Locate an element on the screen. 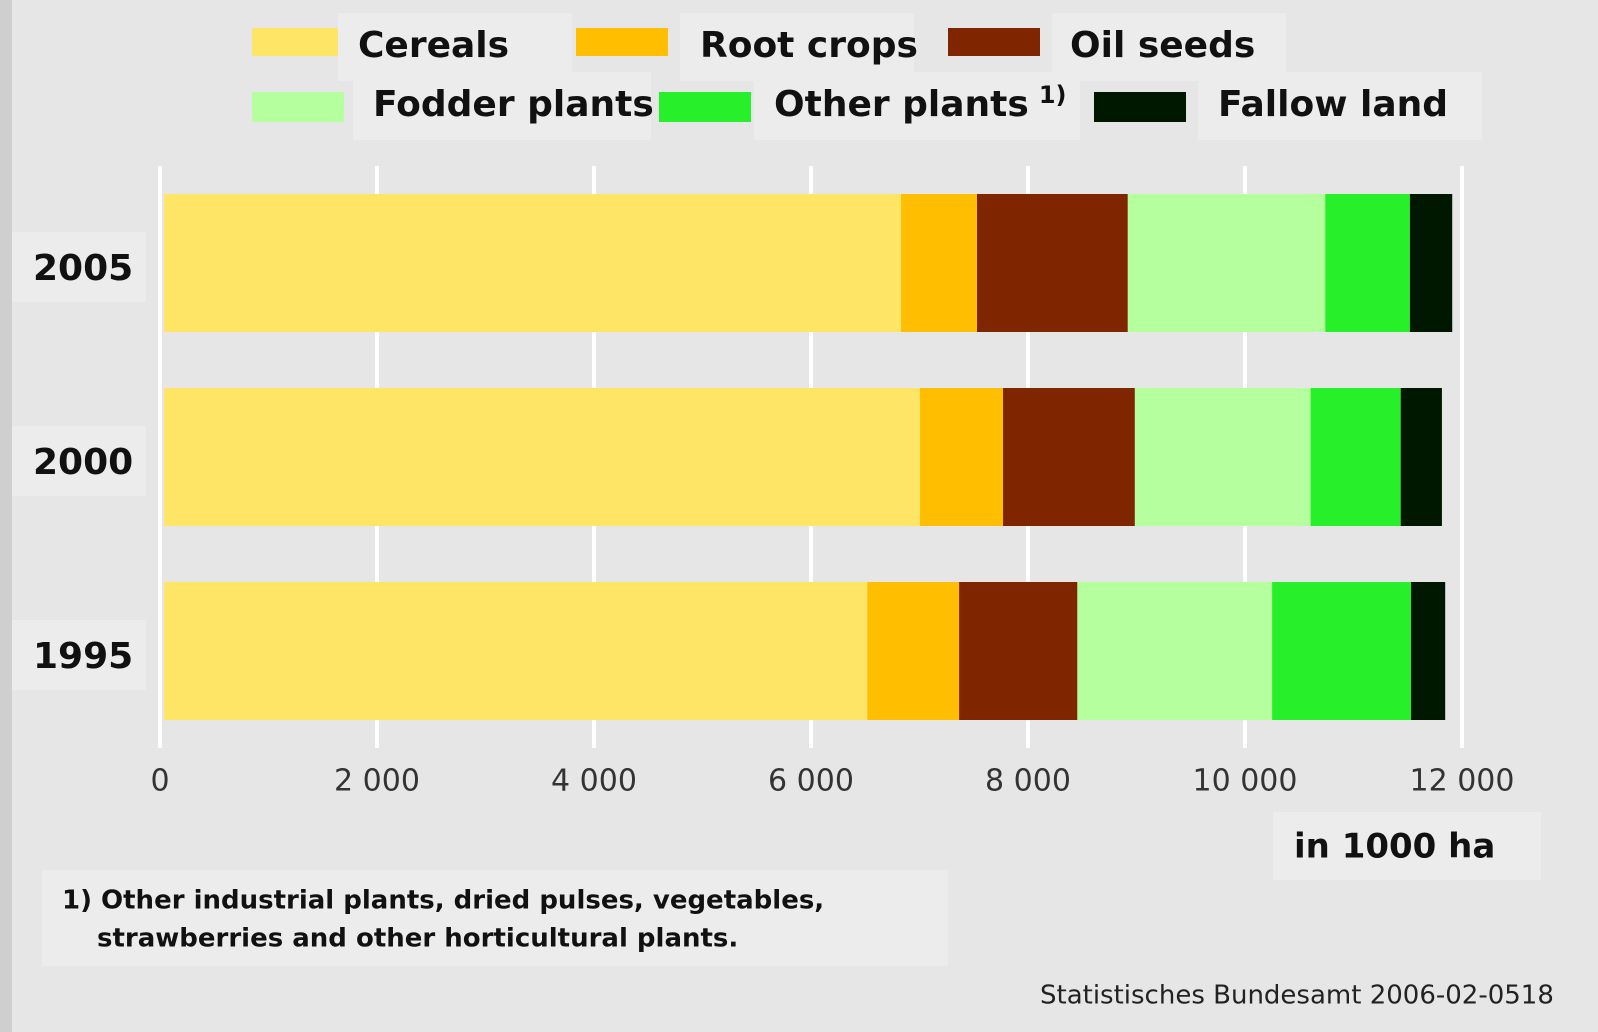 This screenshot has width=1598, height=1032. legend-label: Cereals is located at coordinates (433, 45).